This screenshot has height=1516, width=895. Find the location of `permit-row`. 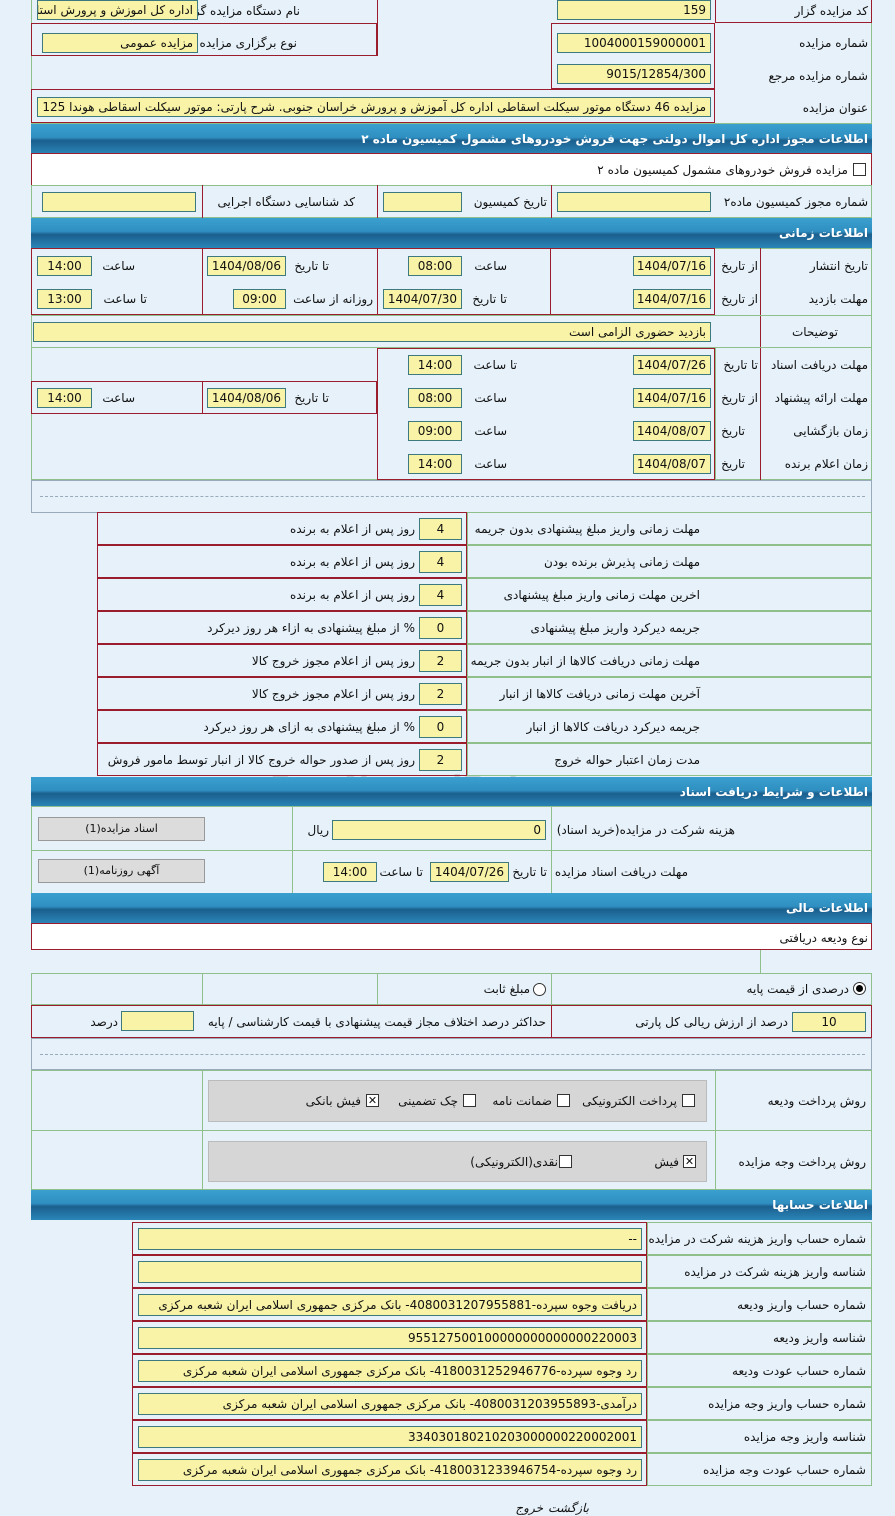

permit-row is located at coordinates (451, 201).